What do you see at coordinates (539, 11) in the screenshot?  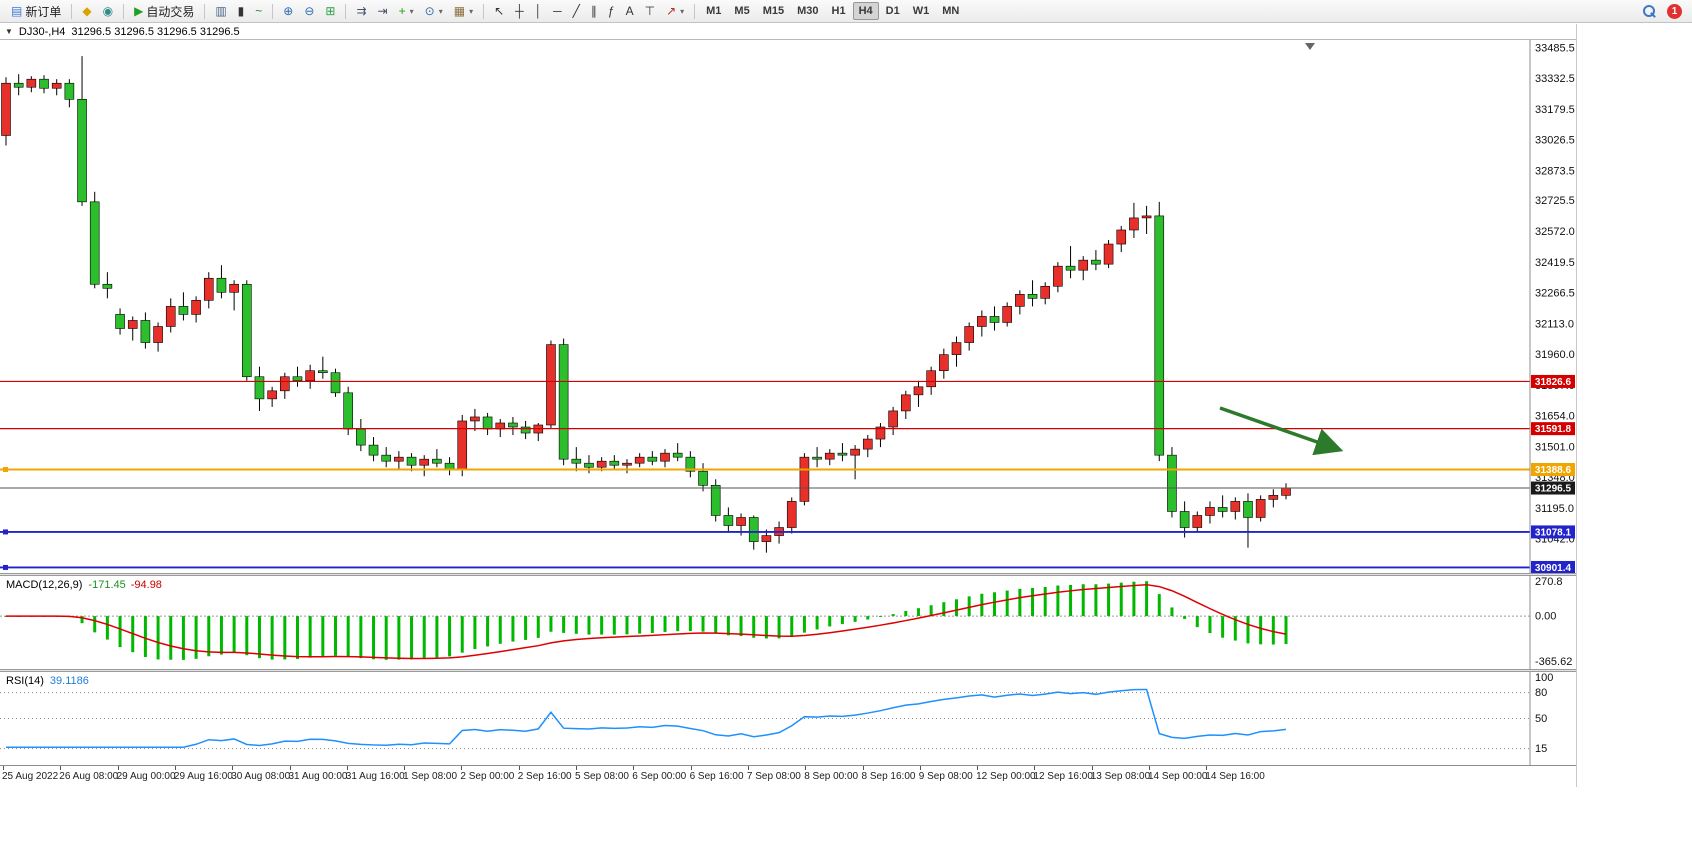 I see `vertical-line-button: │` at bounding box center [539, 11].